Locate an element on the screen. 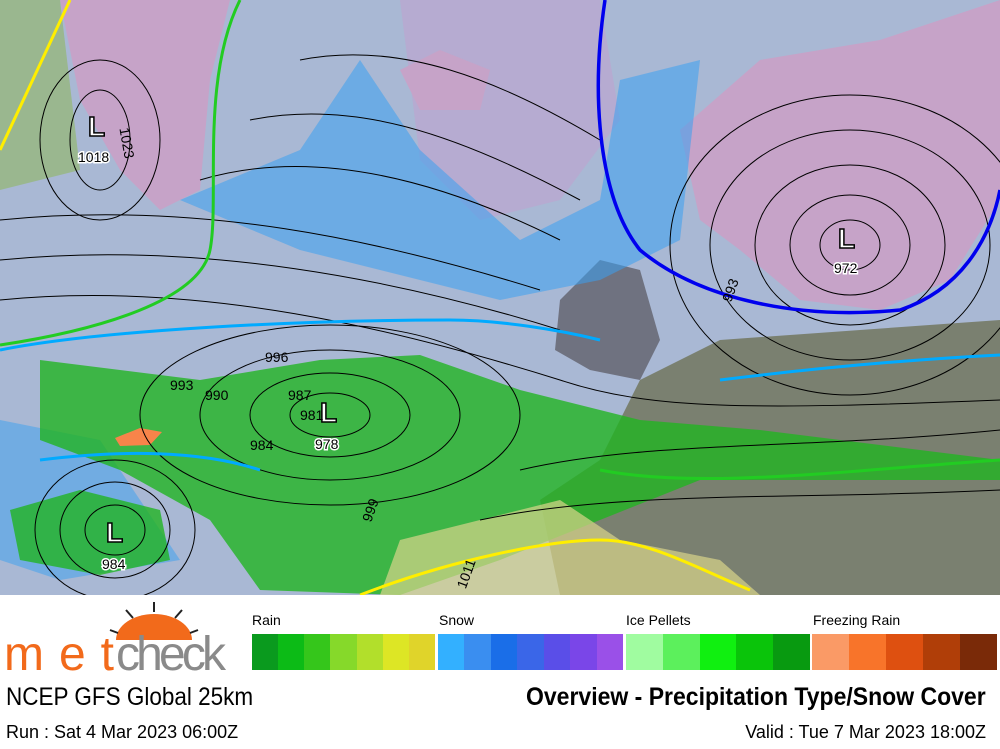 This screenshot has width=1000, height=749. legend-bar-snow is located at coordinates (530, 652).